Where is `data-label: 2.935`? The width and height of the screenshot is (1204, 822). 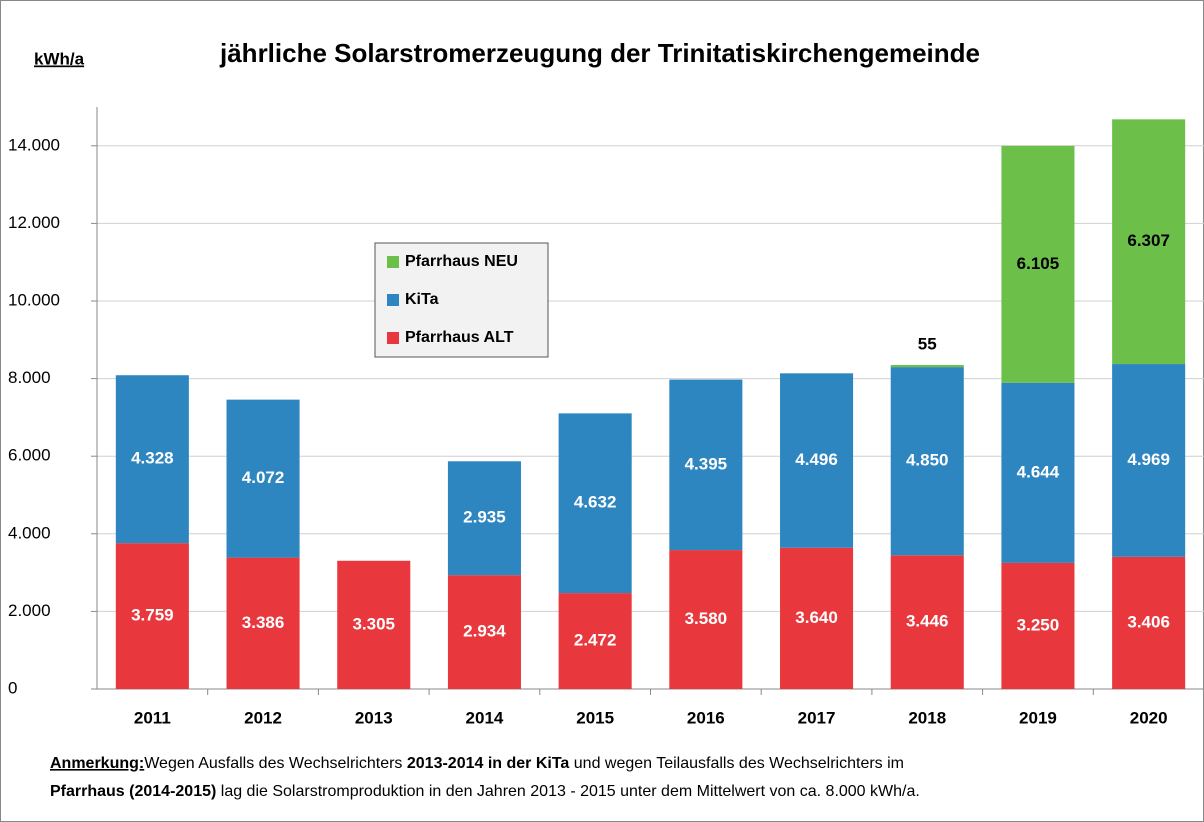 data-label: 2.935 is located at coordinates (484, 517).